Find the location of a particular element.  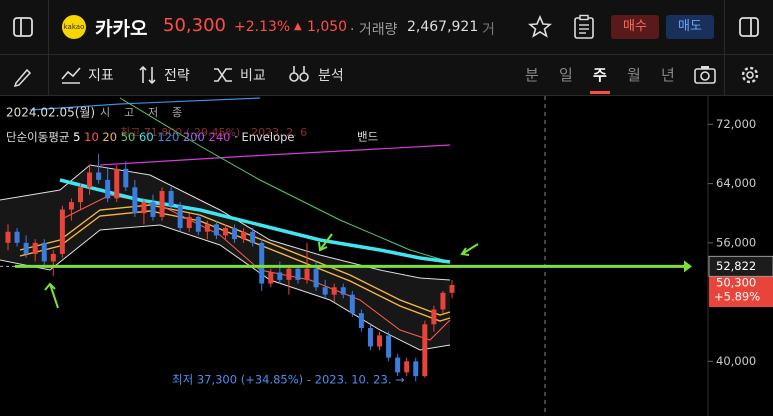

stock-name: 카카오 is located at coordinates (121, 29).